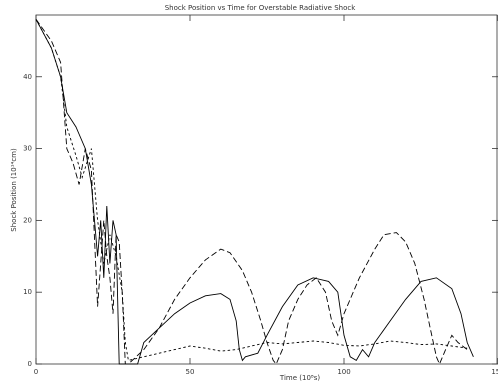 This screenshot has width=498, height=384. I want to click on x-tick-label: 100, so click(343, 372).